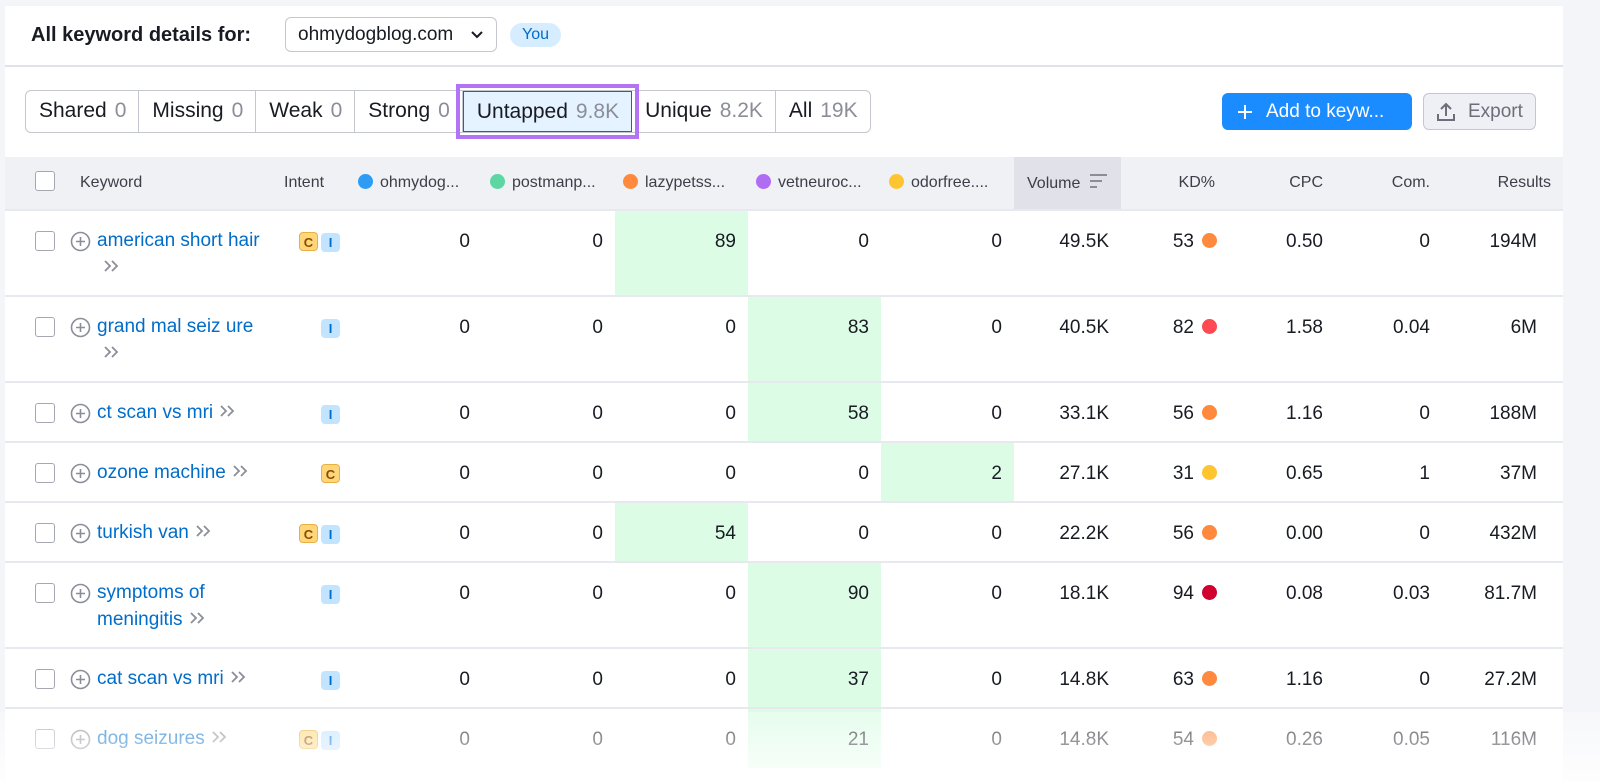 This screenshot has width=1600, height=781. What do you see at coordinates (143, 532) in the screenshot?
I see `keyword: turkish van` at bounding box center [143, 532].